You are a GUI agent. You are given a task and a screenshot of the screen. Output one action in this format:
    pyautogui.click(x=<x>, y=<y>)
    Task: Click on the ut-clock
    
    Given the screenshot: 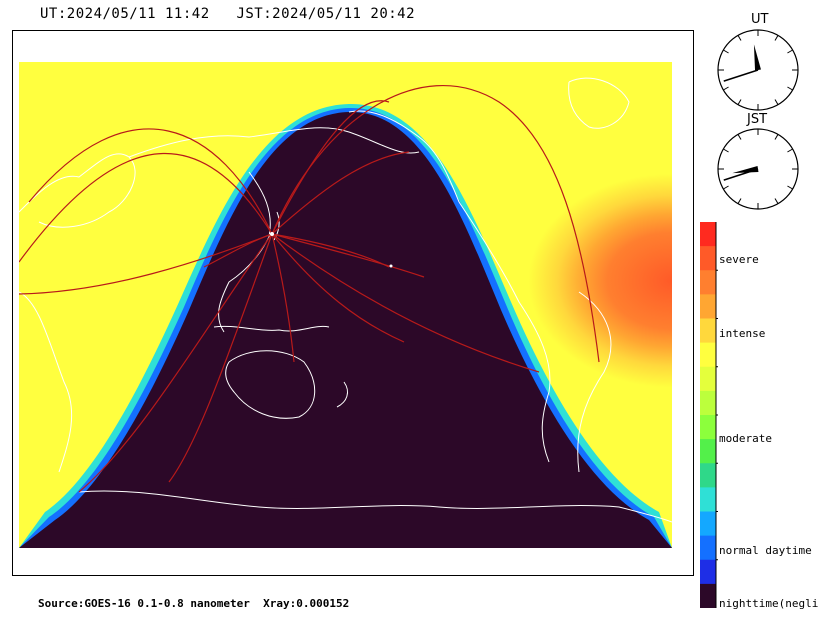 What is the action you would take?
    pyautogui.click(x=758, y=70)
    